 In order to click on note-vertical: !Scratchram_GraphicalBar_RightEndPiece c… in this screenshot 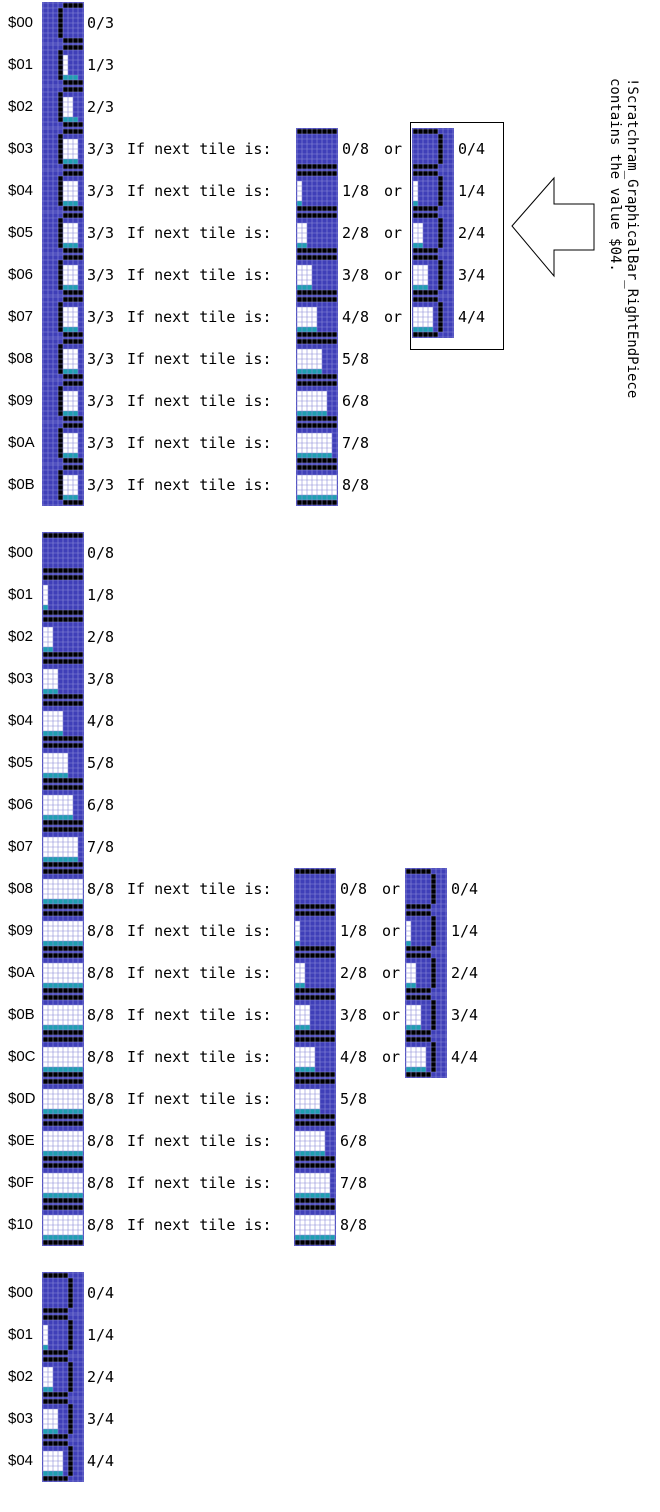, I will do `click(624, 273)`.